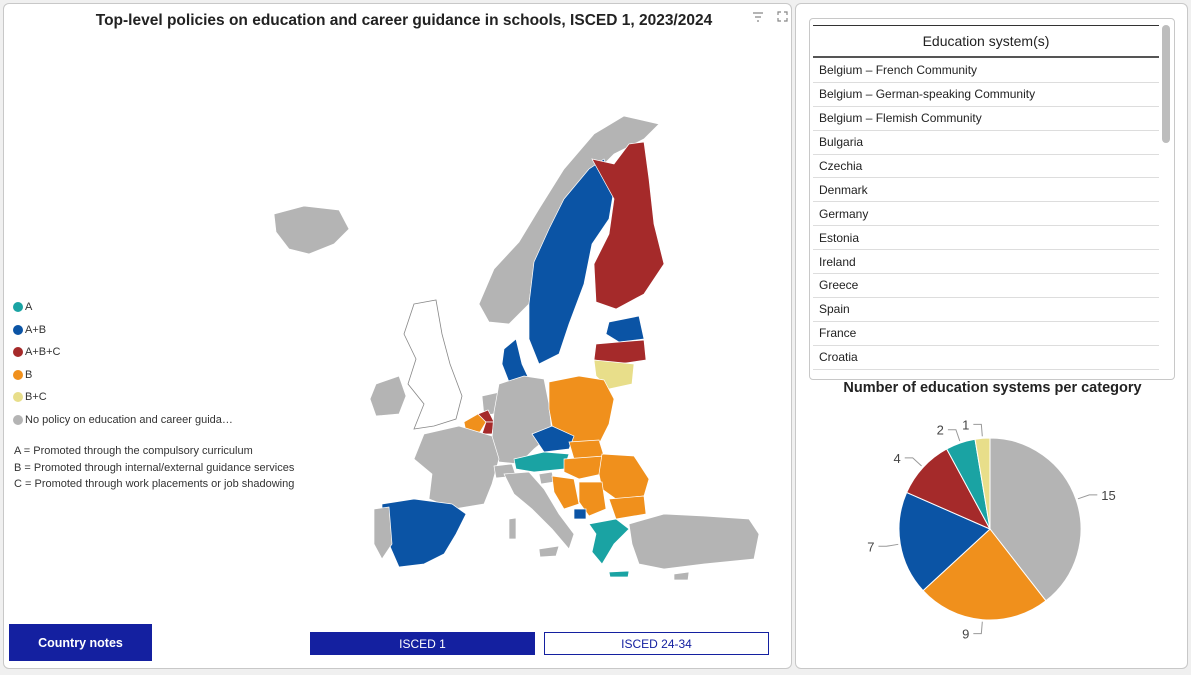  What do you see at coordinates (627, 507) in the screenshot?
I see `region-bulgaria` at bounding box center [627, 507].